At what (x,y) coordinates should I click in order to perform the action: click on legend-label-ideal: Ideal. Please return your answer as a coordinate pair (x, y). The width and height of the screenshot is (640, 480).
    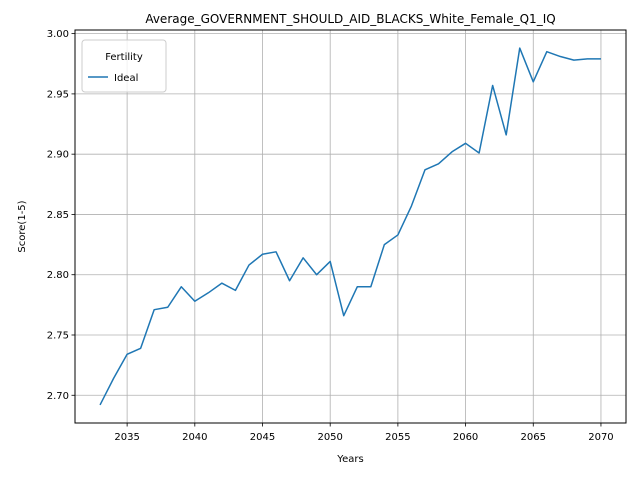
    Looking at the image, I should click on (126, 78).